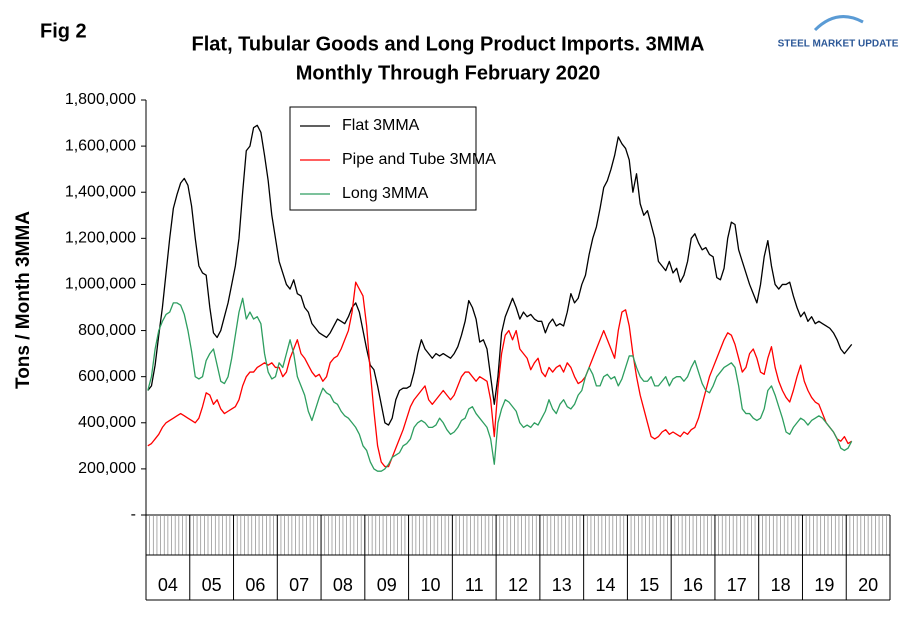  Describe the element at coordinates (868, 585) in the screenshot. I see `x-tick-label: 20` at that location.